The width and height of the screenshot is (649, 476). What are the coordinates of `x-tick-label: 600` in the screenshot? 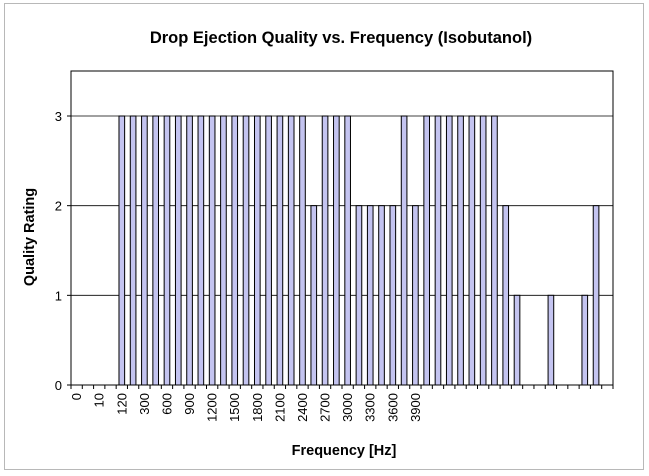 It's located at (166, 404).